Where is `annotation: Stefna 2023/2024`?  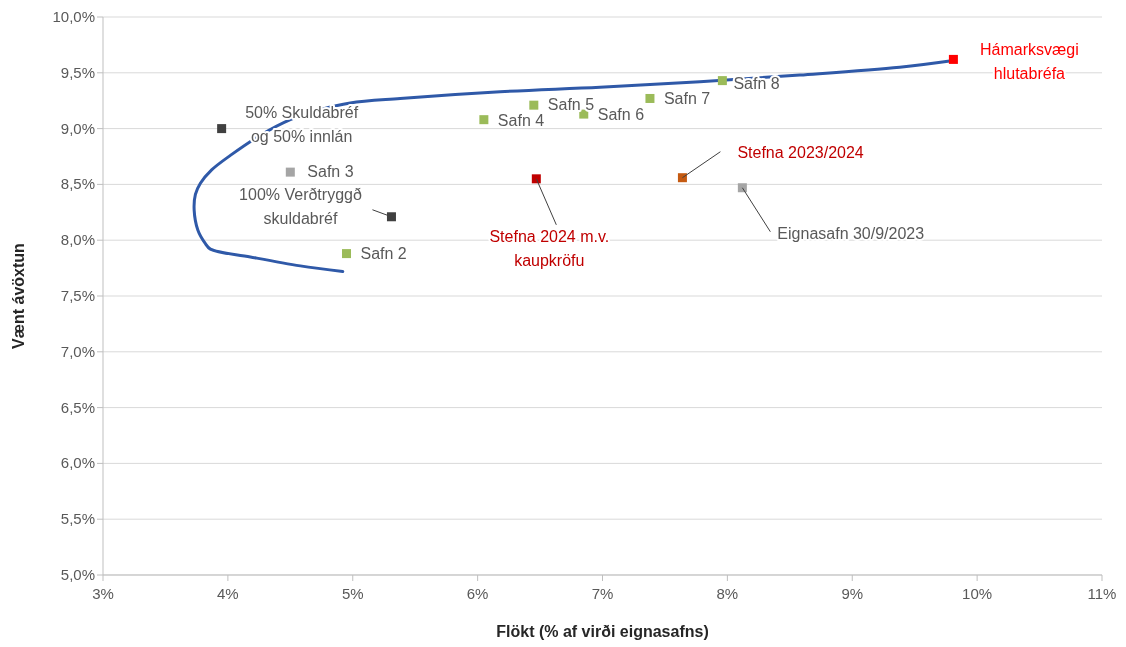 annotation: Stefna 2023/2024 is located at coordinates (800, 152).